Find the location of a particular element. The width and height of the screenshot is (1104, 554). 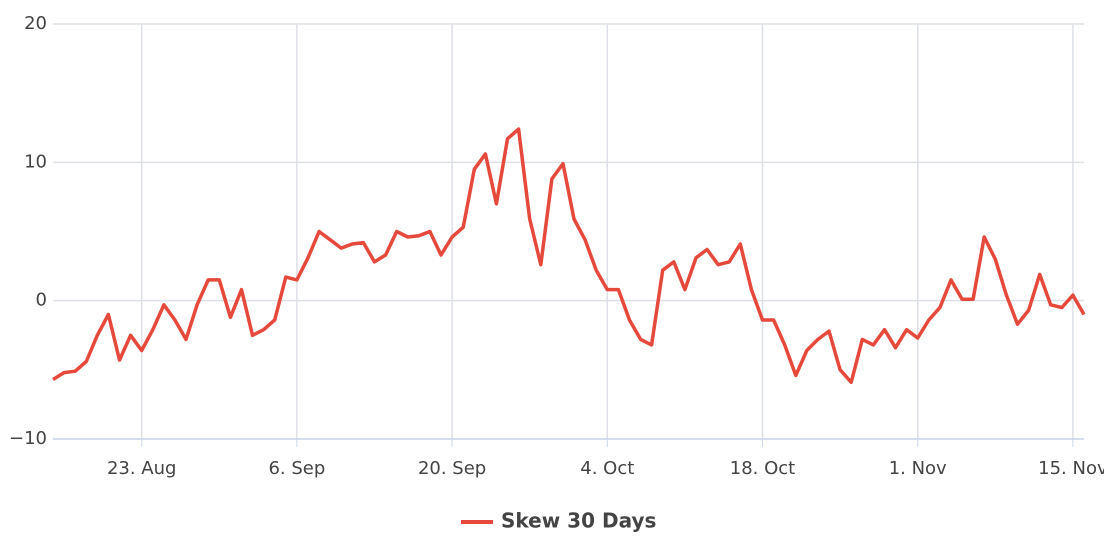

y-tick-label: −10 is located at coordinates (28, 438).